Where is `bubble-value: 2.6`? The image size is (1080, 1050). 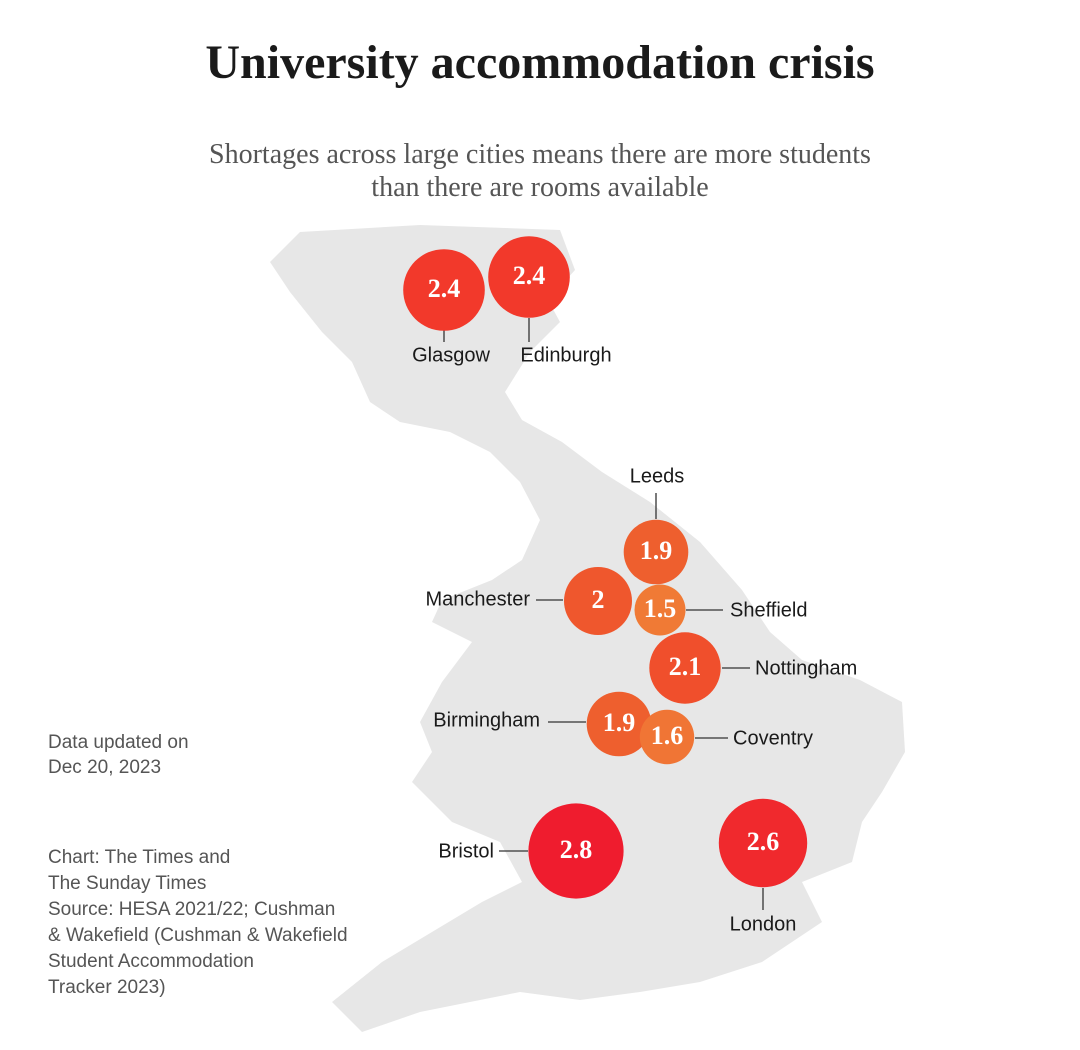
bubble-value: 2.6 is located at coordinates (763, 841).